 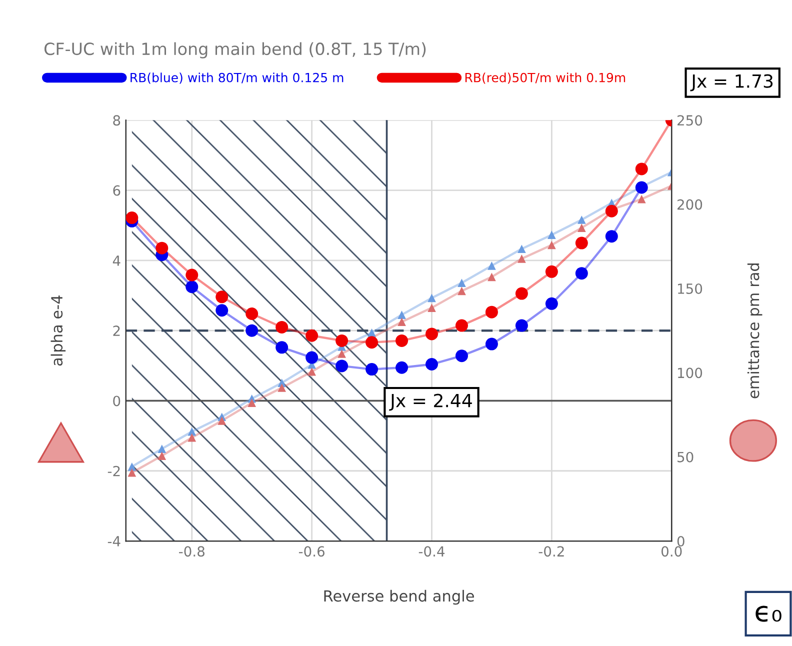 I want to click on annotation: Jx = 2.44, so click(x=430, y=402).